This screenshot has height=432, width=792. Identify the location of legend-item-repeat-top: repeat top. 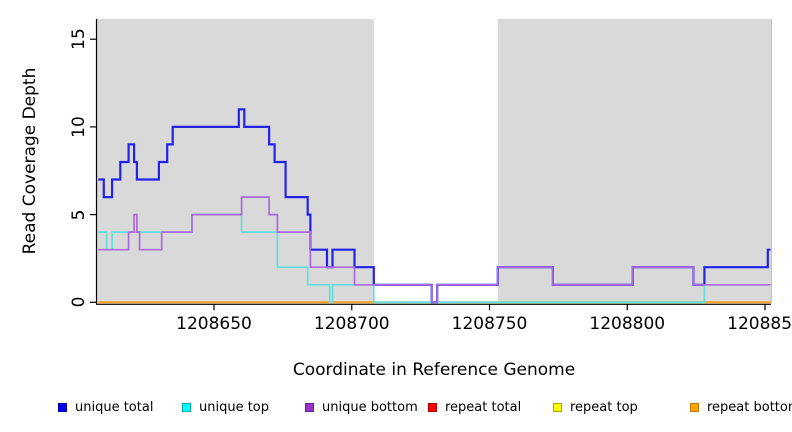
(595, 407).